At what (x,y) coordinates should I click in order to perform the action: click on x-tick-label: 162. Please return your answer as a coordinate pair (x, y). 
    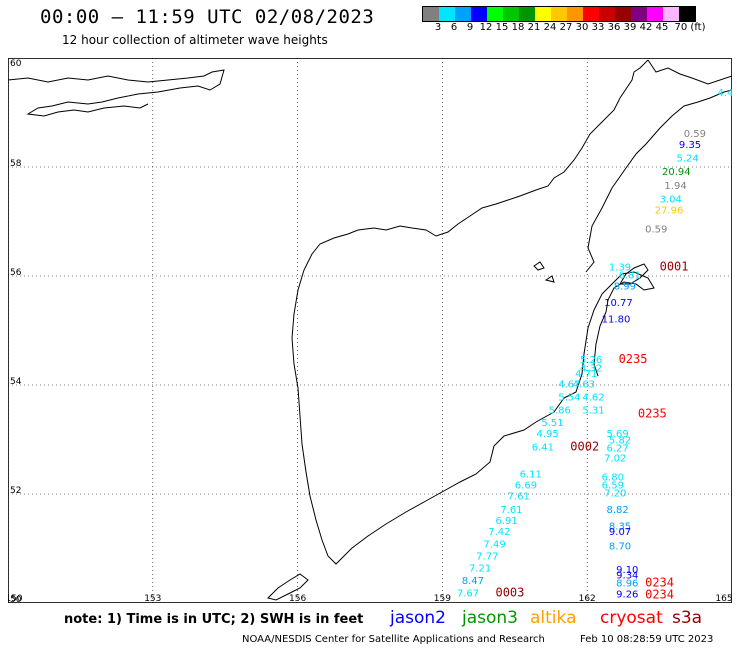
    Looking at the image, I should click on (587, 598).